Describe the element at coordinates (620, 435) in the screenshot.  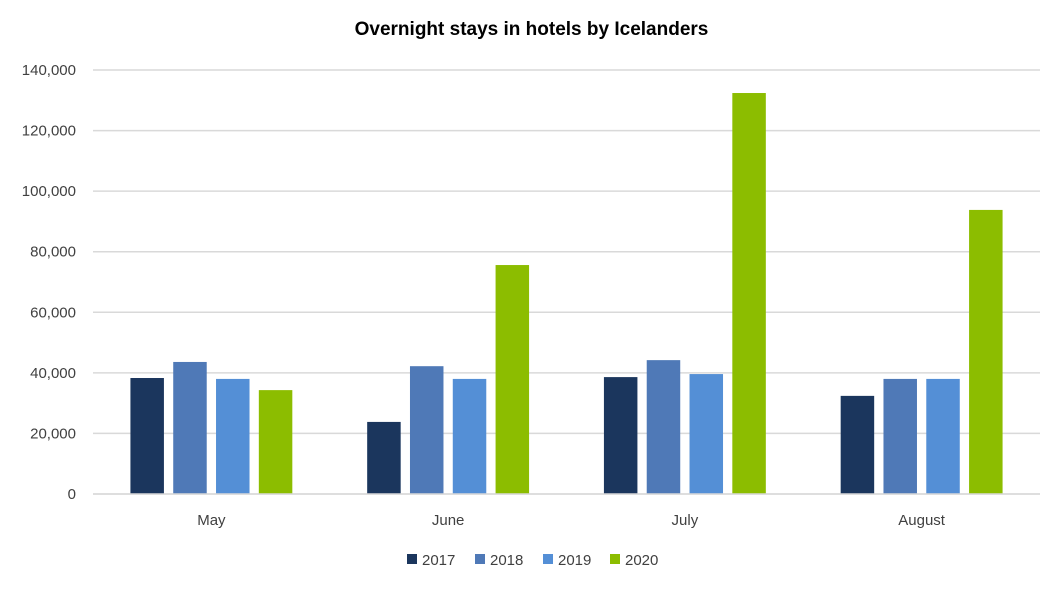
I see `bar-july-2017` at that location.